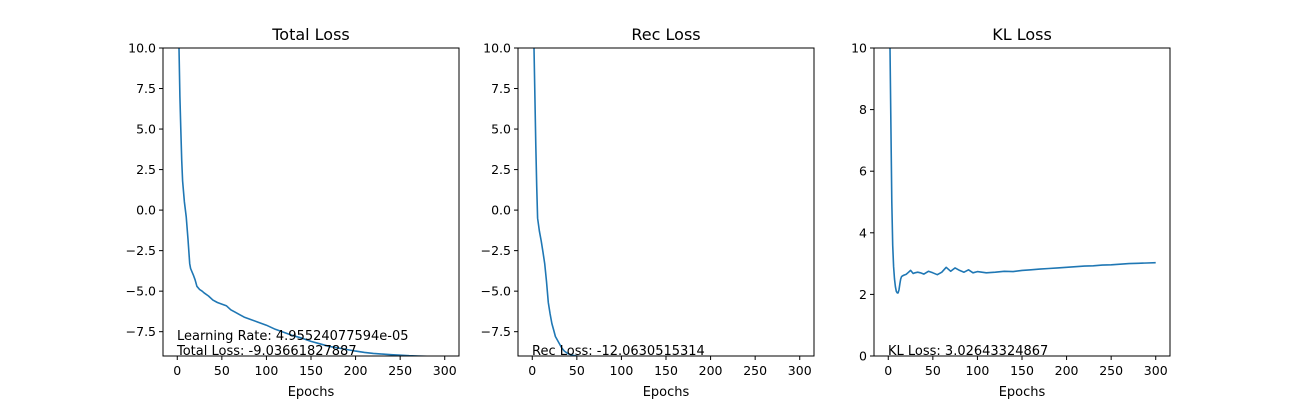 This screenshot has height=400, width=1300. Describe the element at coordinates (863, 171) in the screenshot. I see `y-tick-label: 6` at that location.